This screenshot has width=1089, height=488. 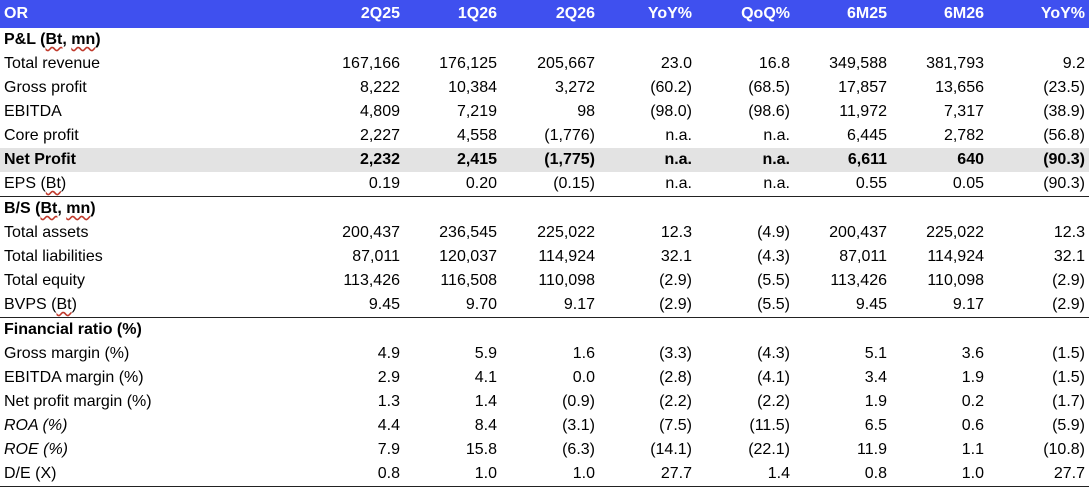 I want to click on row-value: 1.1, so click(x=972, y=449).